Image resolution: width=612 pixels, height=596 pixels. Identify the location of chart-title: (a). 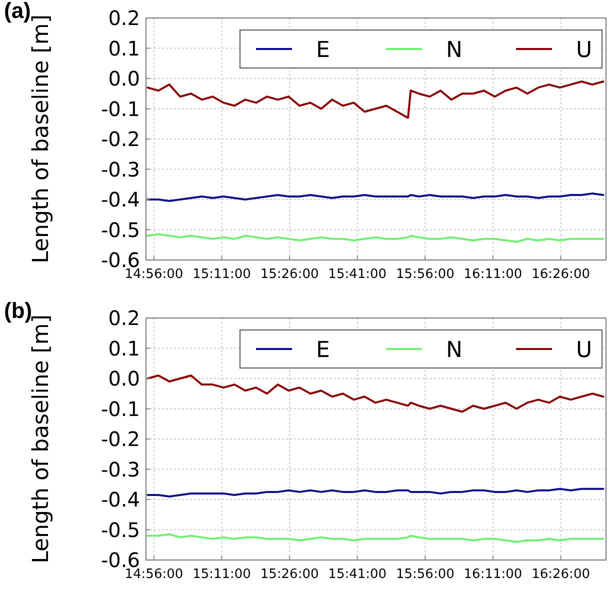
(17, 11).